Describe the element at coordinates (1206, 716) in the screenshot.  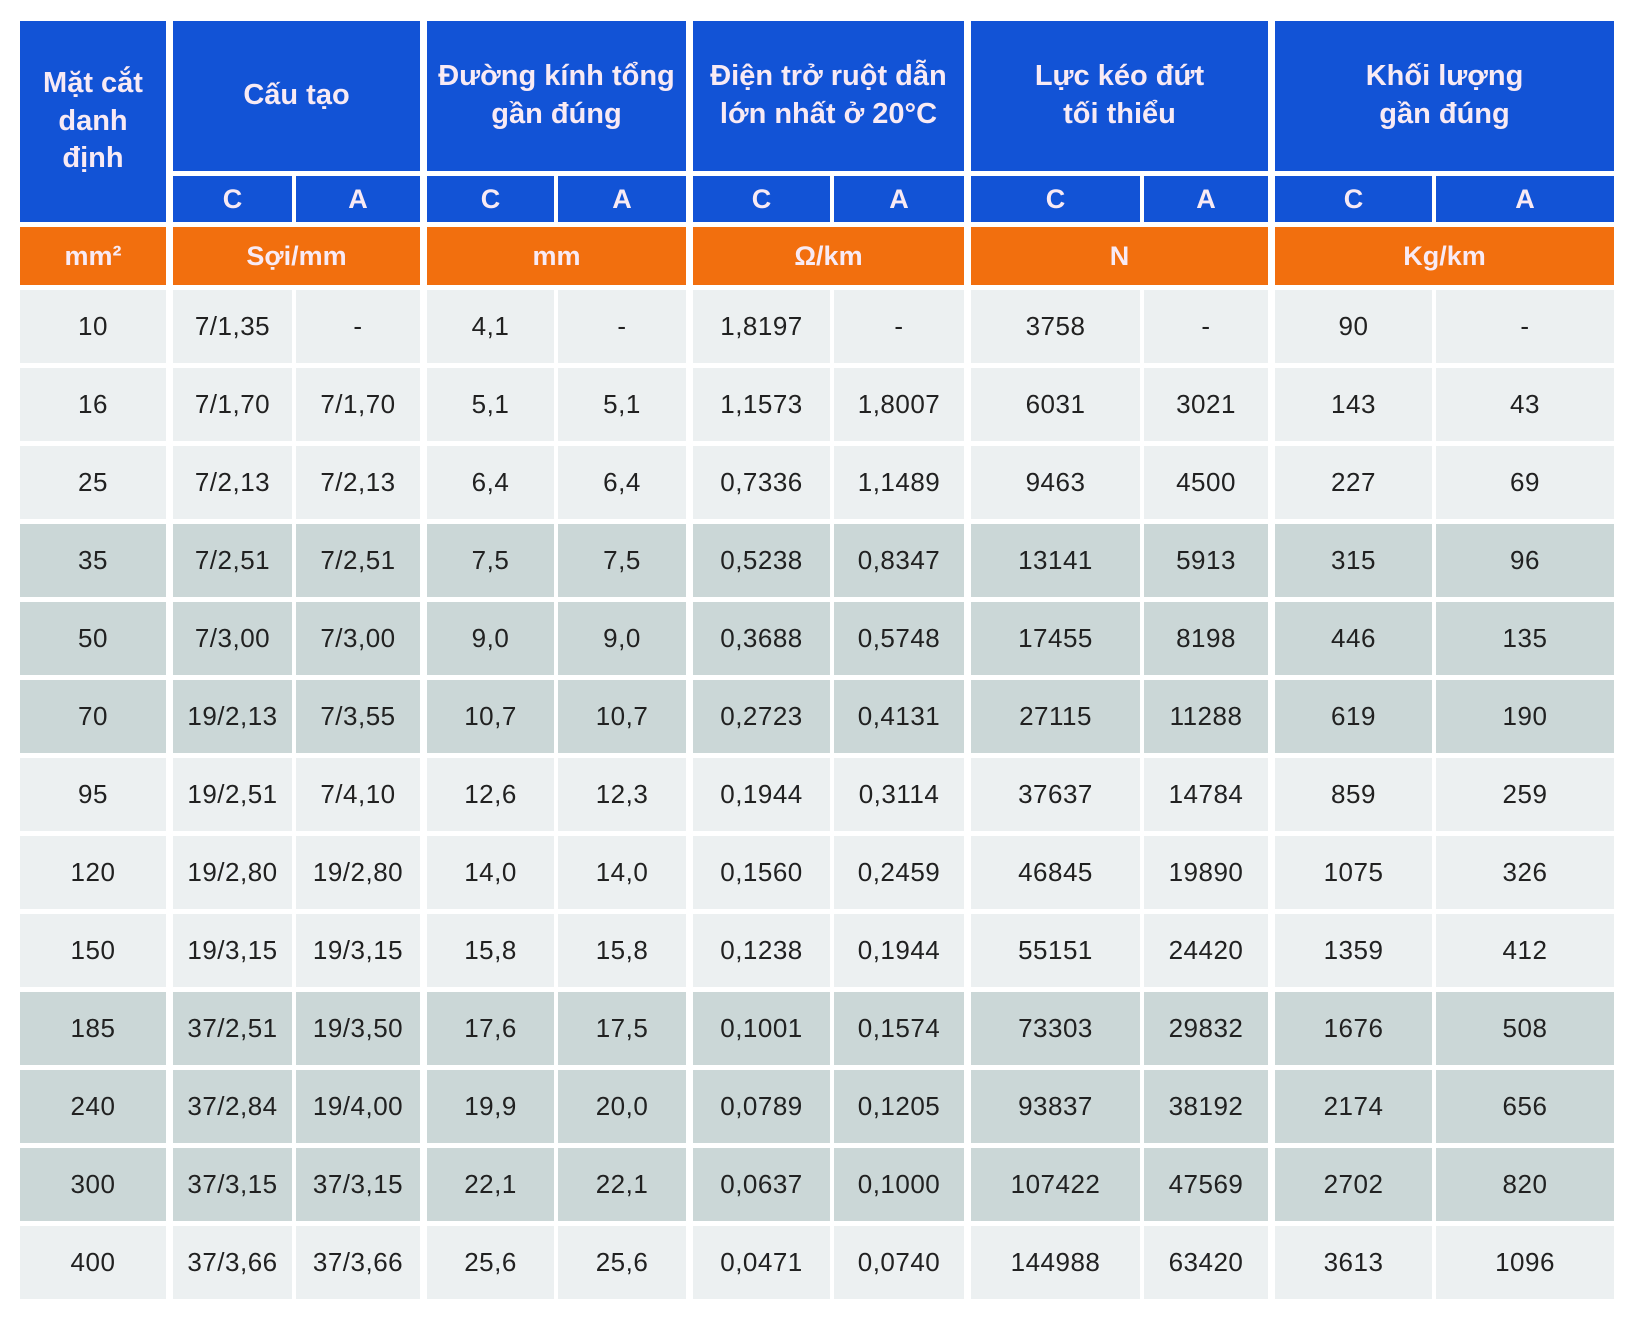
I see `value-cell: 11288` at that location.